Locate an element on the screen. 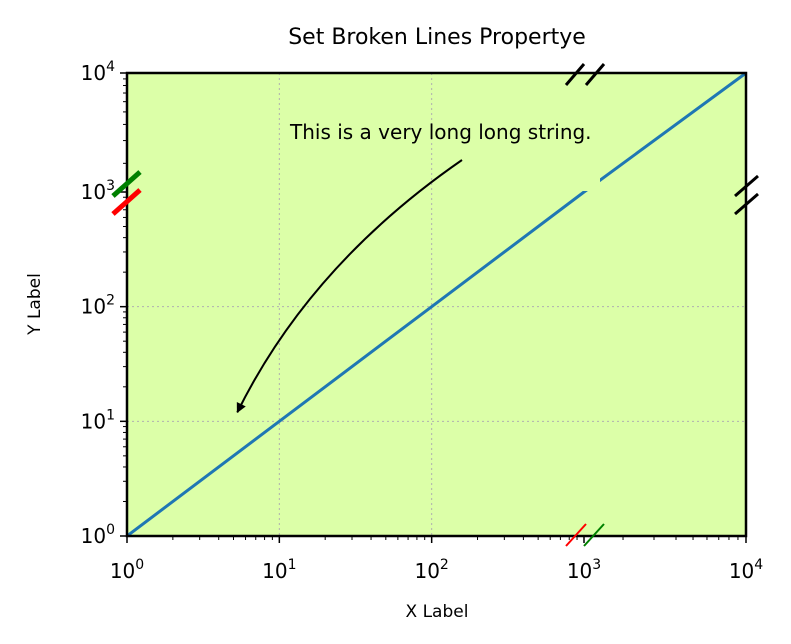  y-tick-label: 10⁰ is located at coordinates (98, 535).